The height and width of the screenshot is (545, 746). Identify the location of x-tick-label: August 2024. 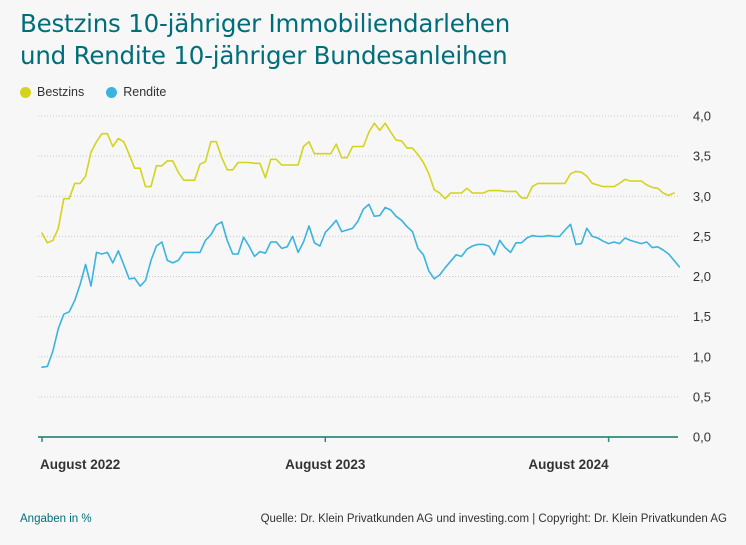
(568, 464).